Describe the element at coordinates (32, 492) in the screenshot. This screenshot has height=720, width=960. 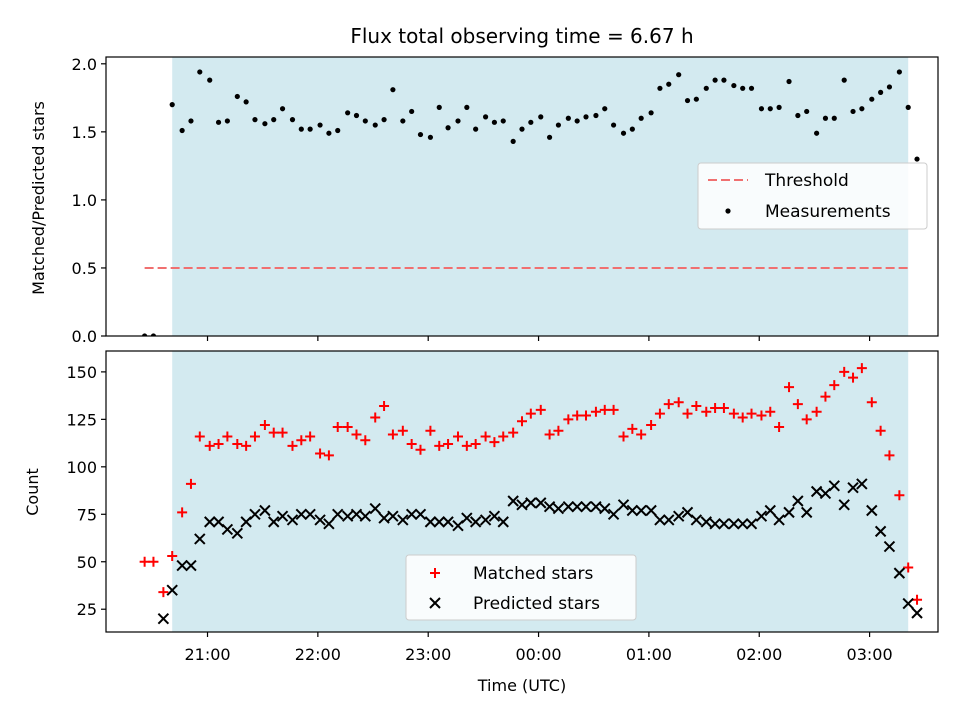
I see `count-y-axis-label: Count` at that location.